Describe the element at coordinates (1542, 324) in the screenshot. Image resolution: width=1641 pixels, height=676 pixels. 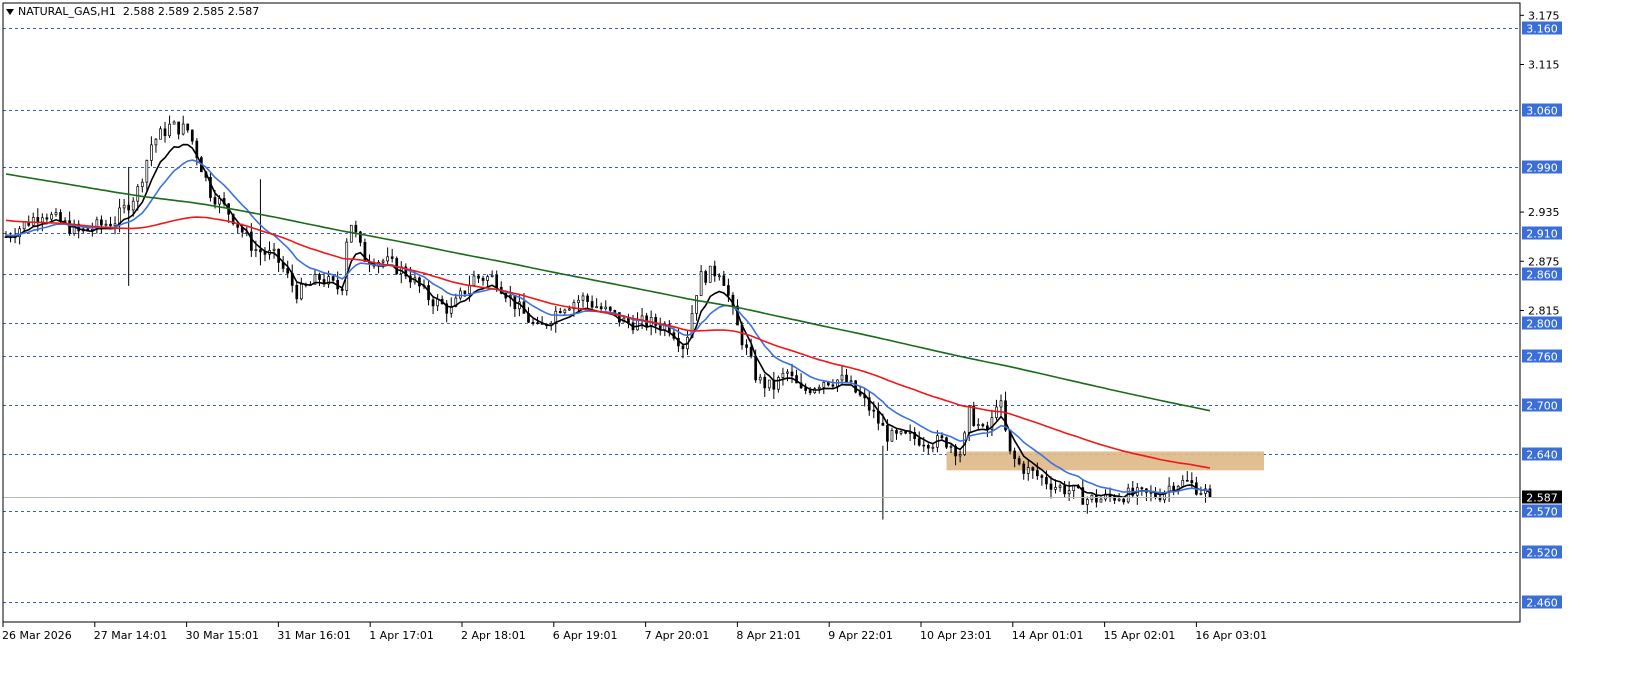
I see `level-tag-label: 2.800` at that location.